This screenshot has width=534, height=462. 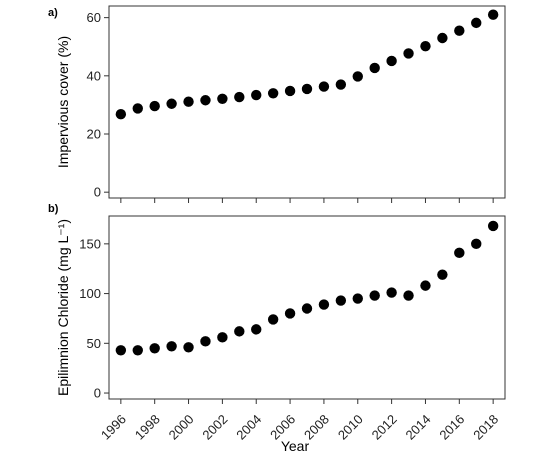 What do you see at coordinates (248, 427) in the screenshot?
I see `x-tick-label: 2004` at bounding box center [248, 427].